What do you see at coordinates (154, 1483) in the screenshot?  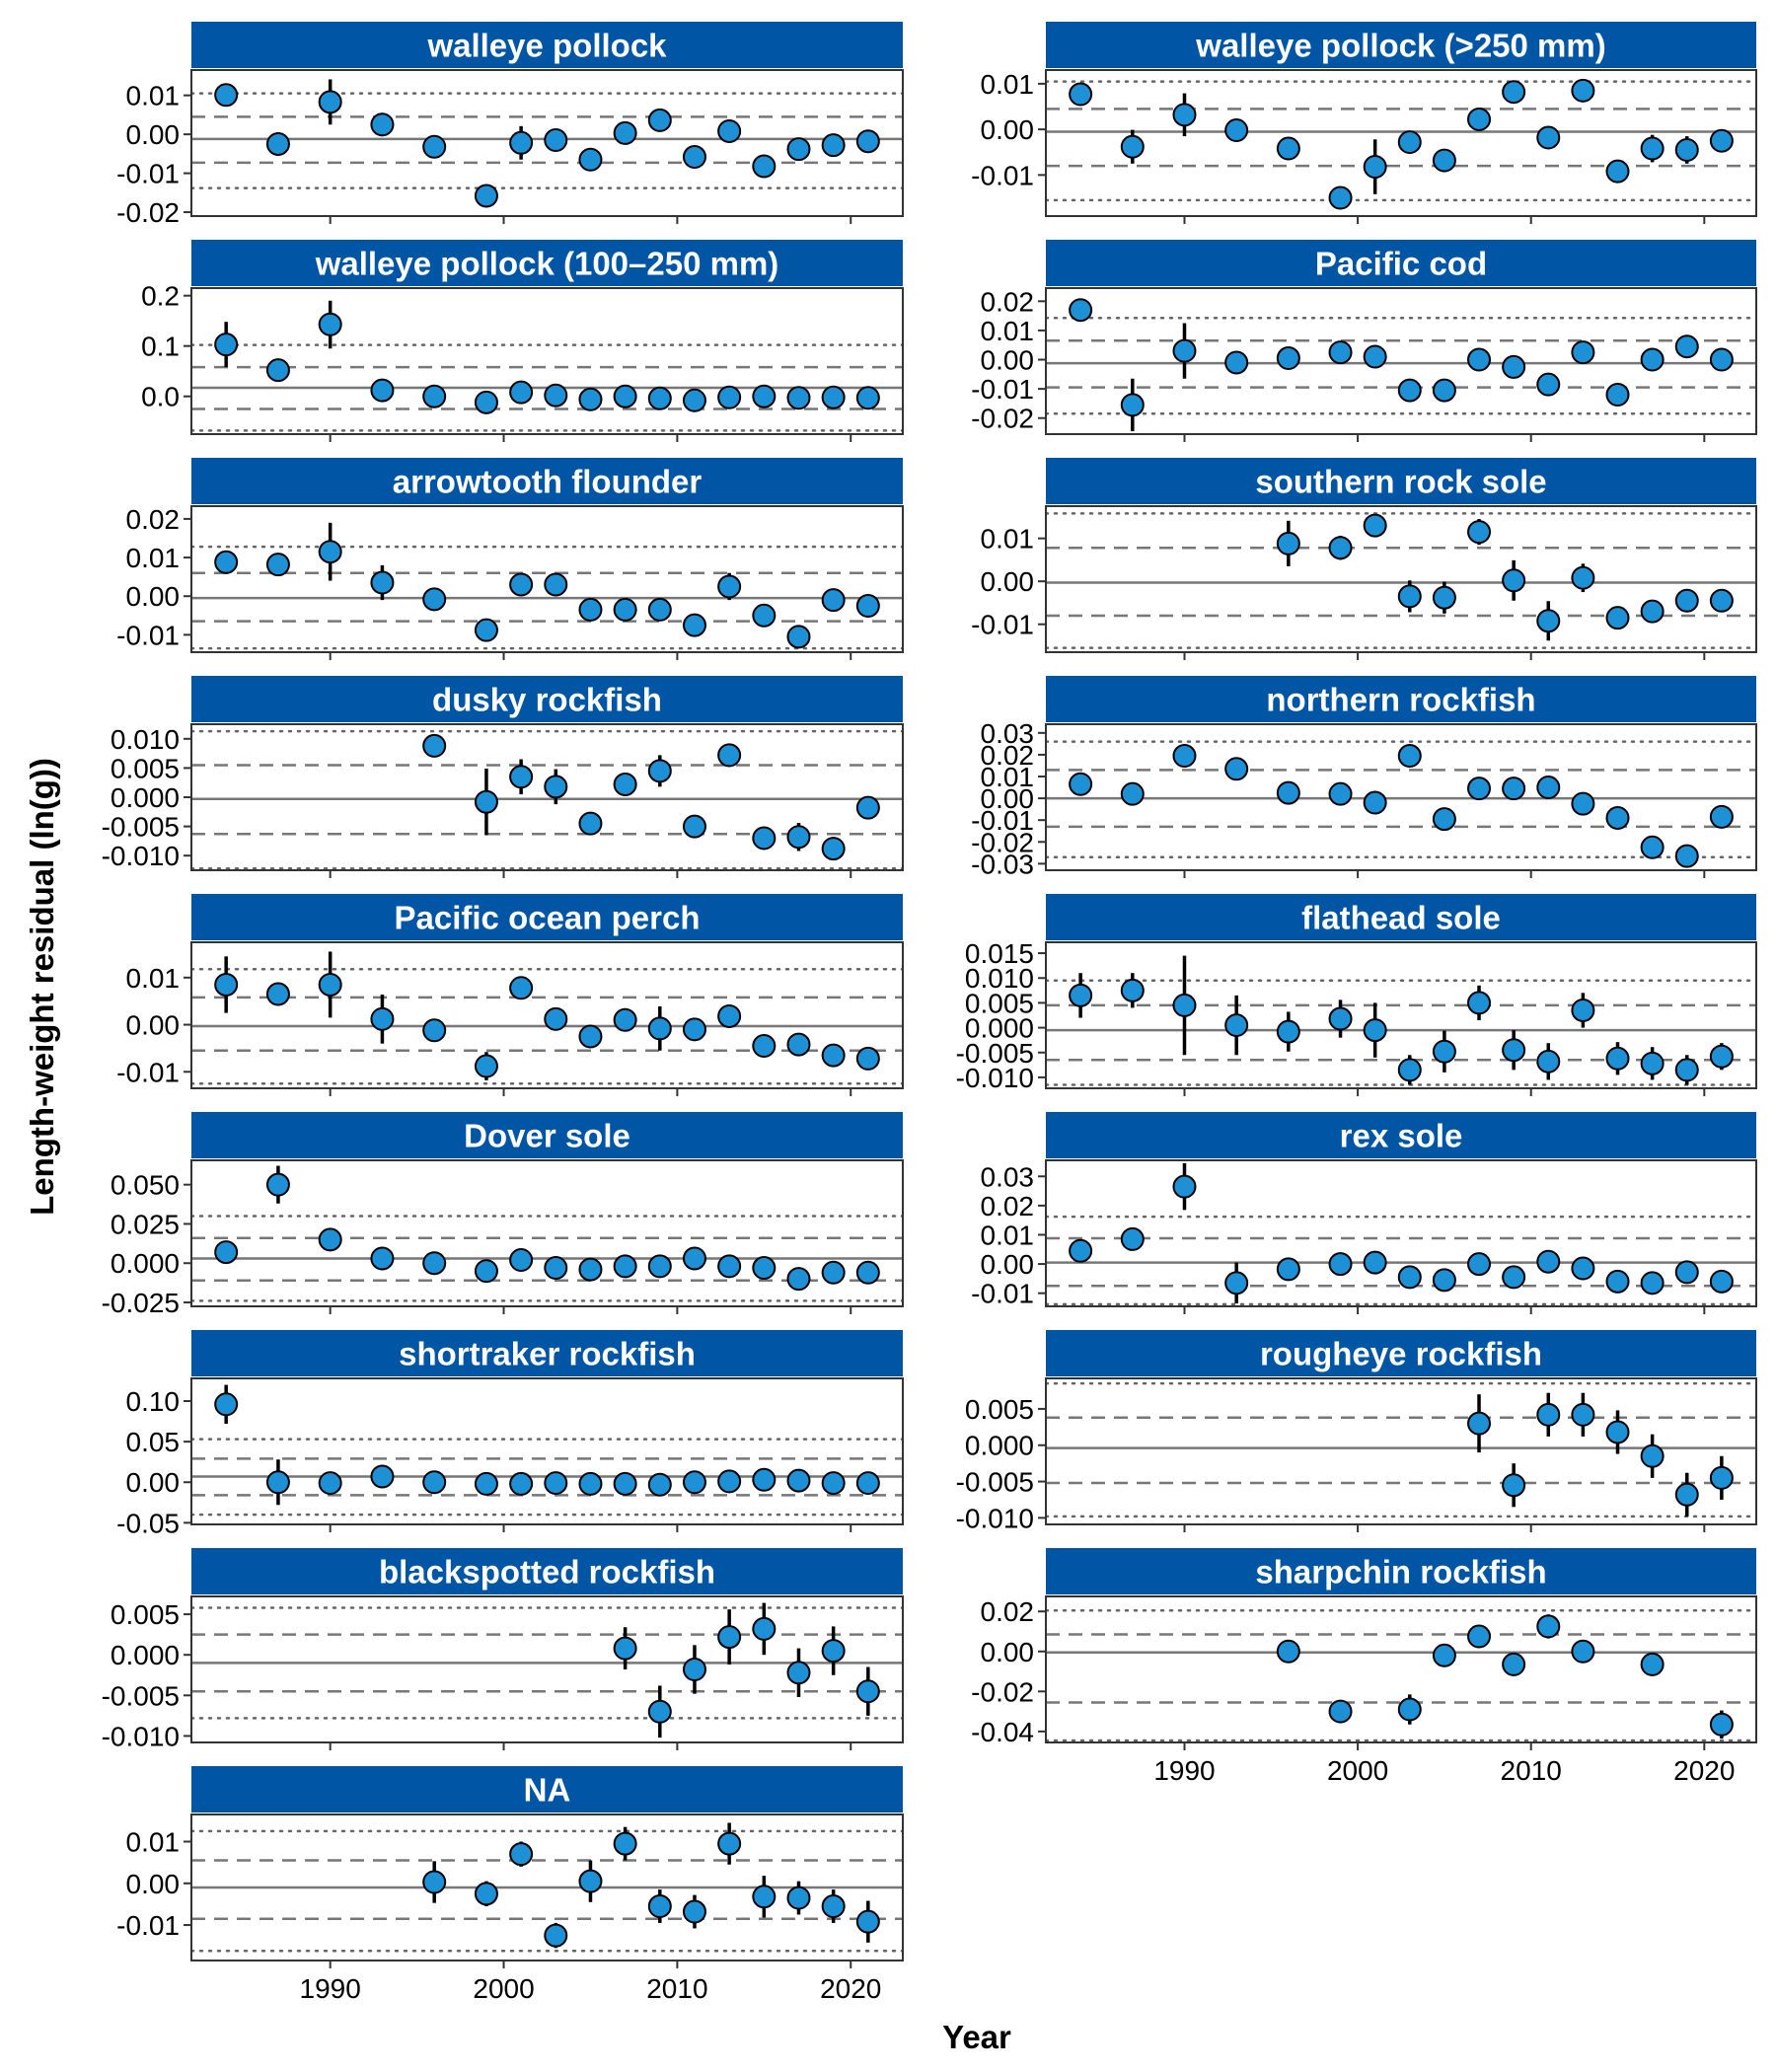 I see `y-tick-label: 0.00` at bounding box center [154, 1483].